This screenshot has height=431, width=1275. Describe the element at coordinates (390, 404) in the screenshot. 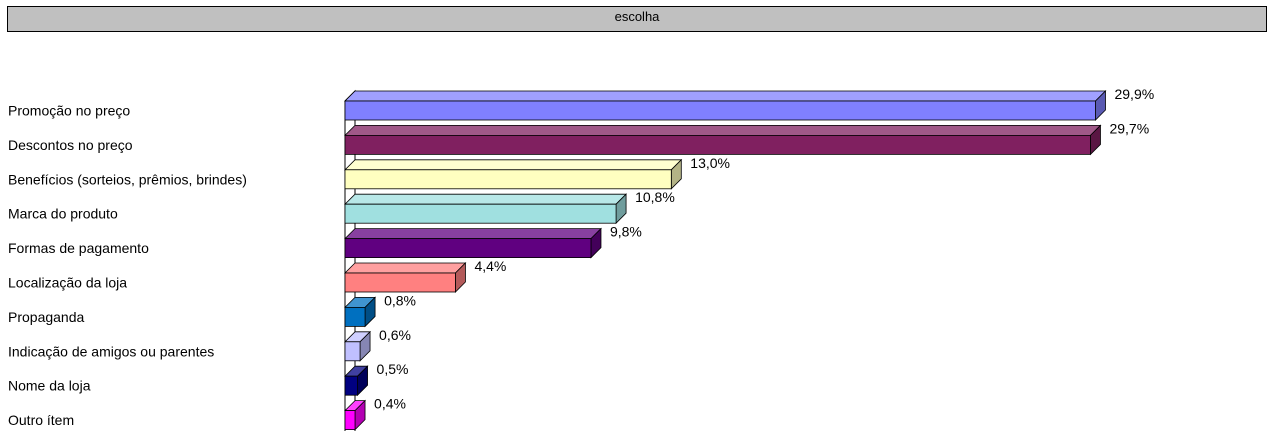

I see `value-label: 0,4%` at that location.